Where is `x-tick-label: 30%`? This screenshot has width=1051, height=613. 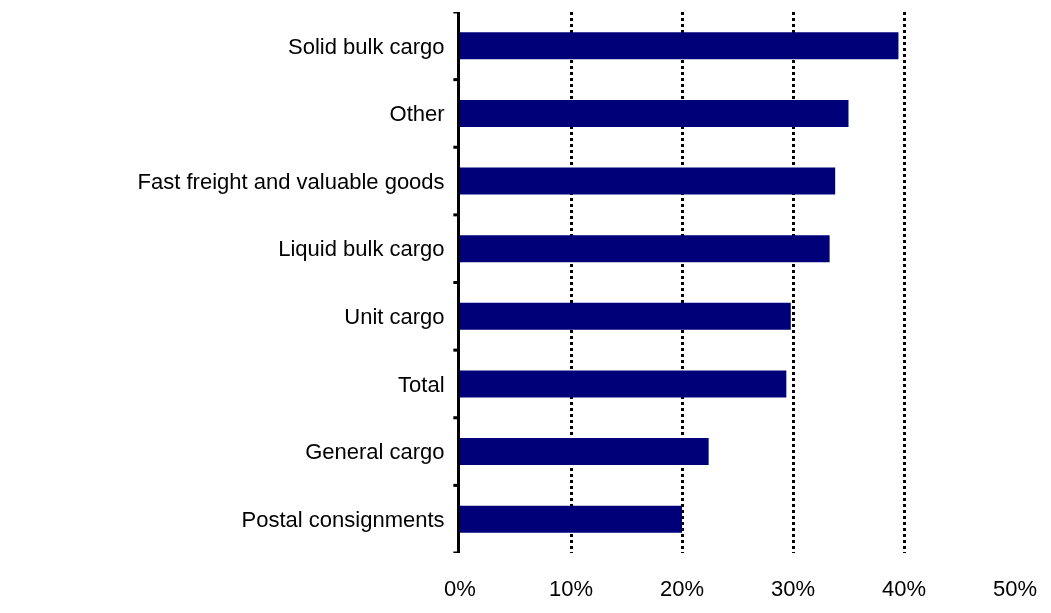
x-tick-label: 30% is located at coordinates (793, 588).